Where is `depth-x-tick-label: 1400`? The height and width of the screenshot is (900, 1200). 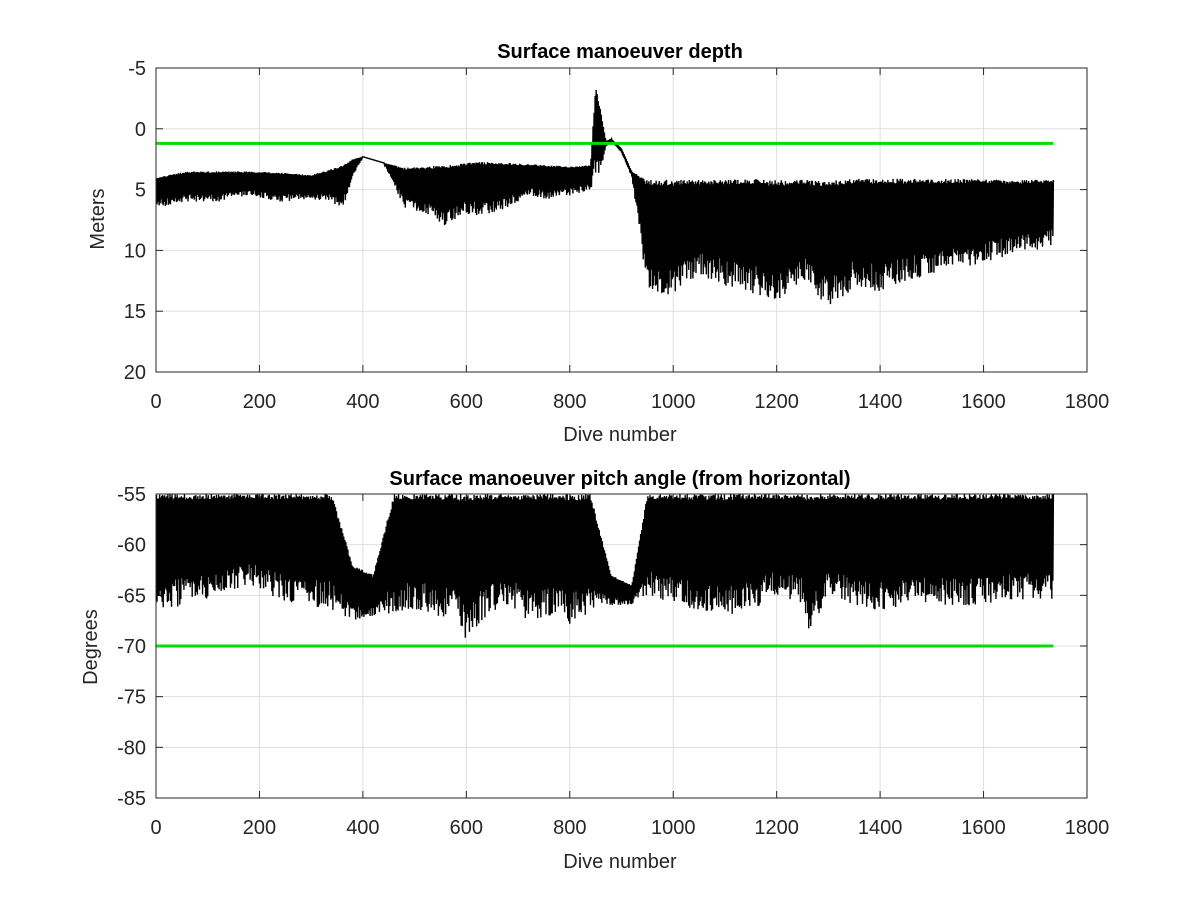
depth-x-tick-label: 1400 is located at coordinates (880, 402).